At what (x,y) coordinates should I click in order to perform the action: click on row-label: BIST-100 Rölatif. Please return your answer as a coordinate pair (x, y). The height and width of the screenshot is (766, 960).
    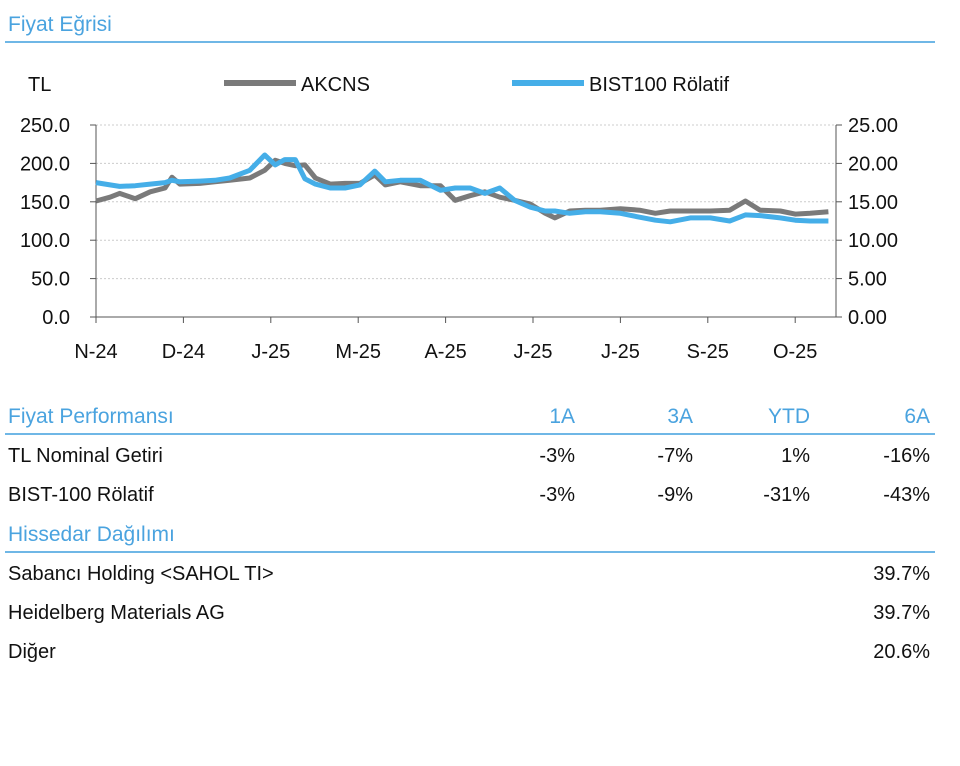
    Looking at the image, I should click on (81, 495).